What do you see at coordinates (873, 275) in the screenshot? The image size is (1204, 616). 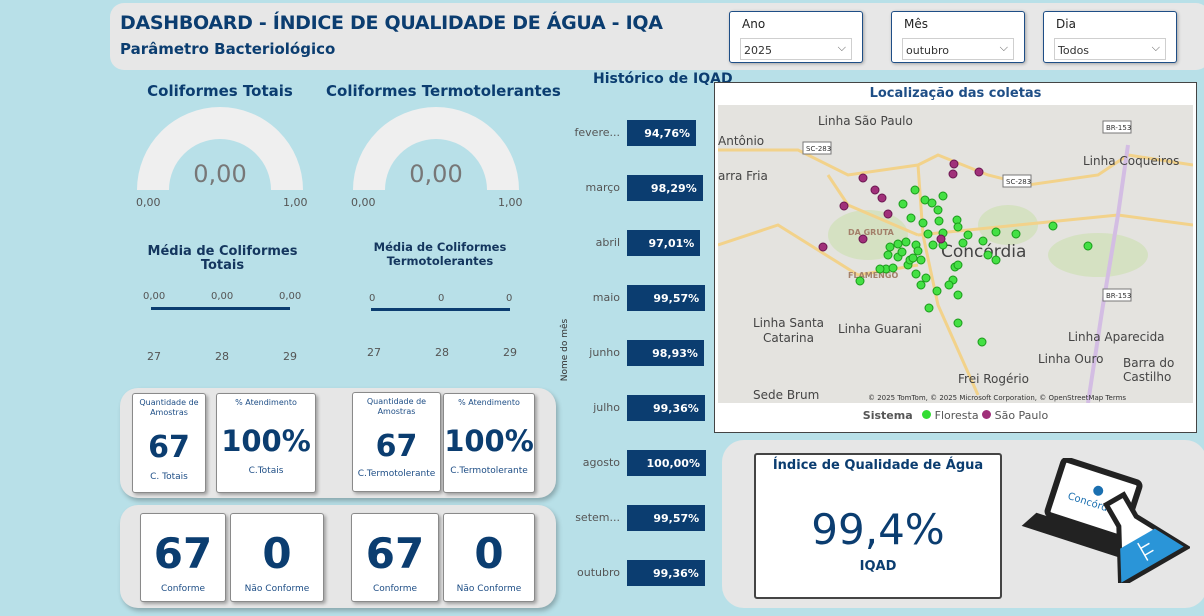 I see `map-place-label: FLAMENGO` at bounding box center [873, 275].